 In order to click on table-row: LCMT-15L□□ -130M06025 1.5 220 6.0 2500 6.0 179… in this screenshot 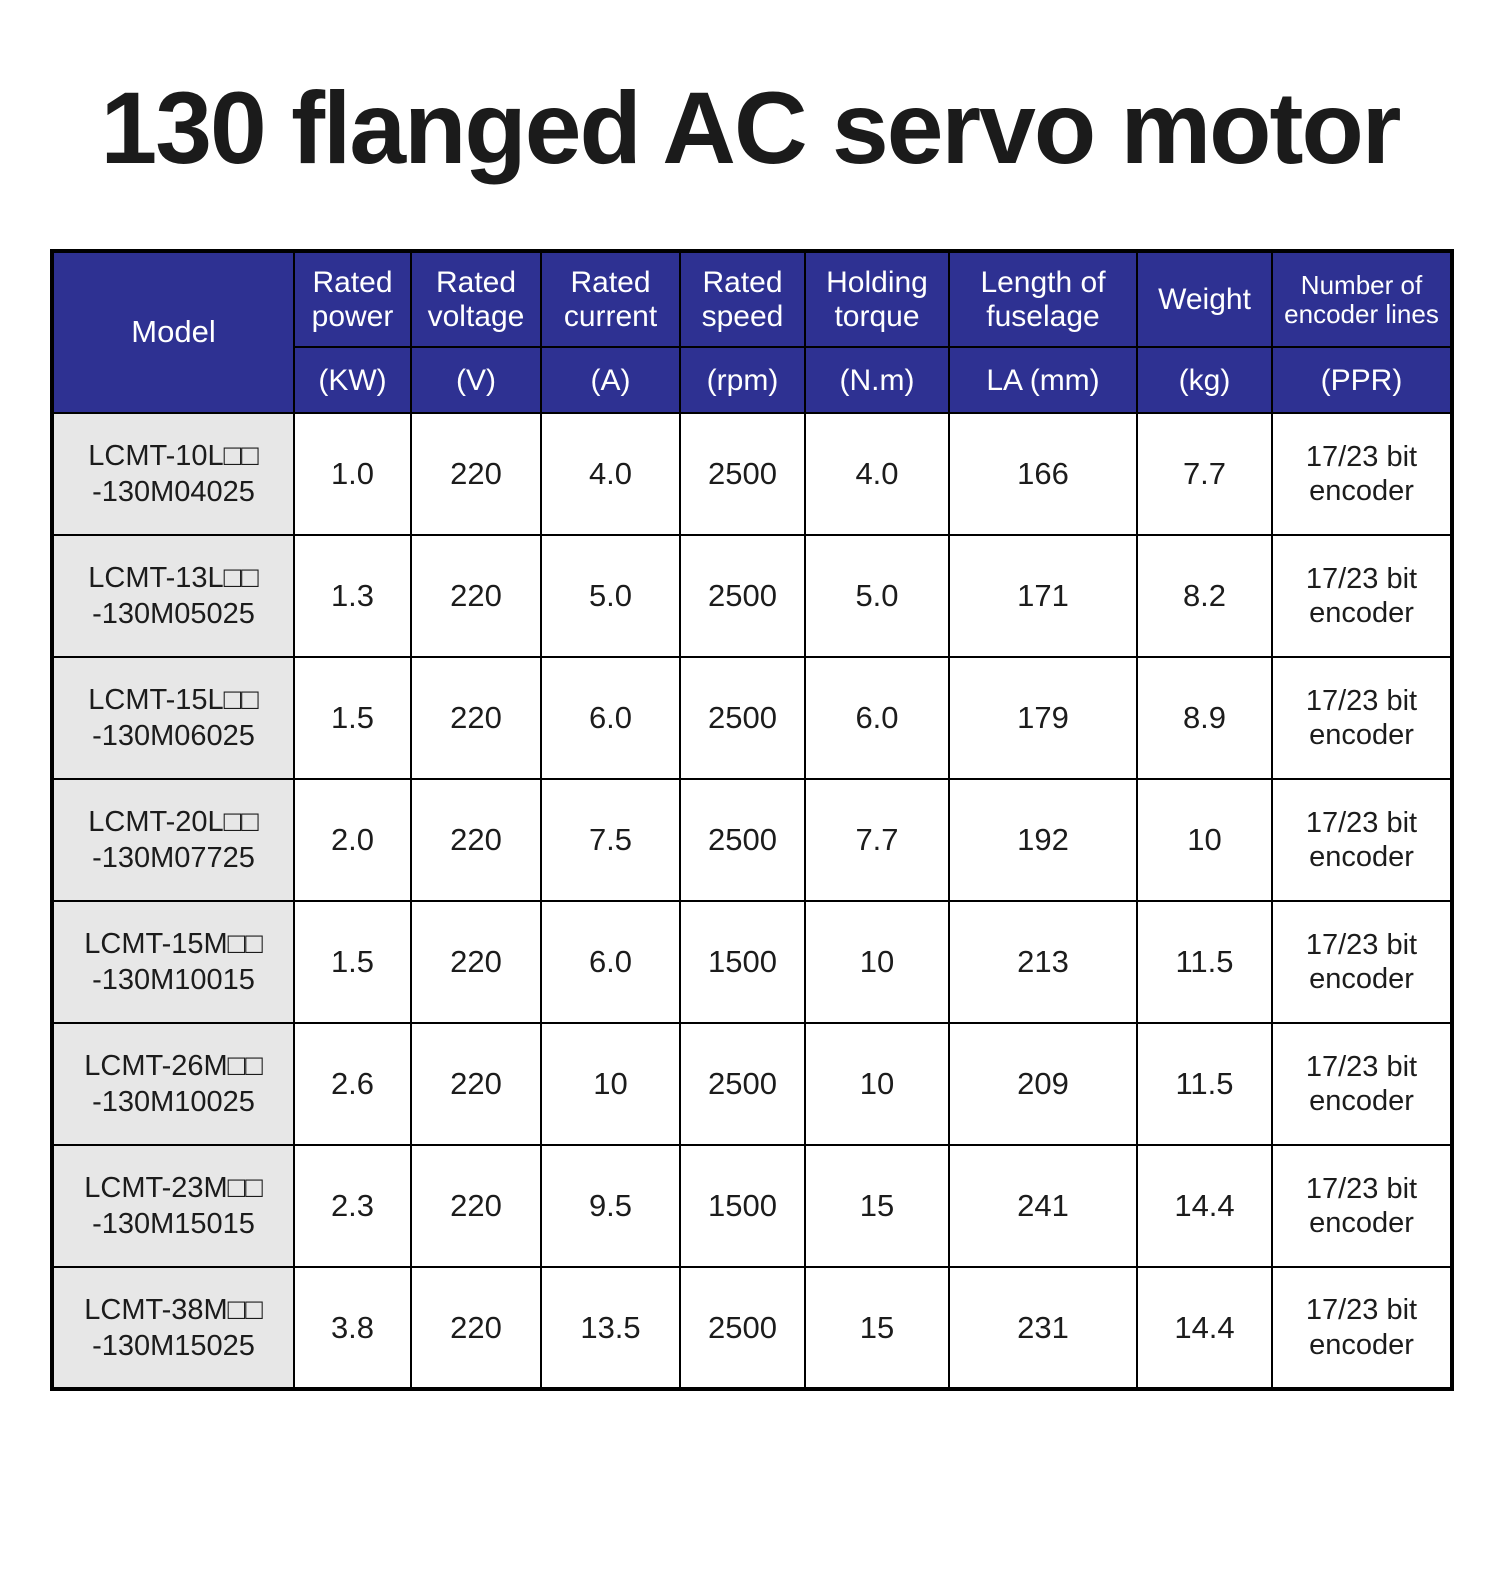, I will do `click(752, 718)`.